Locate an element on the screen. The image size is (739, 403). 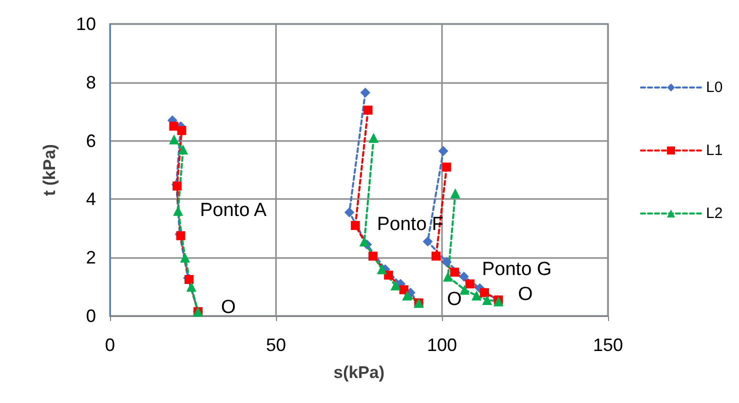
y-tick-label: 2 is located at coordinates (91, 258).